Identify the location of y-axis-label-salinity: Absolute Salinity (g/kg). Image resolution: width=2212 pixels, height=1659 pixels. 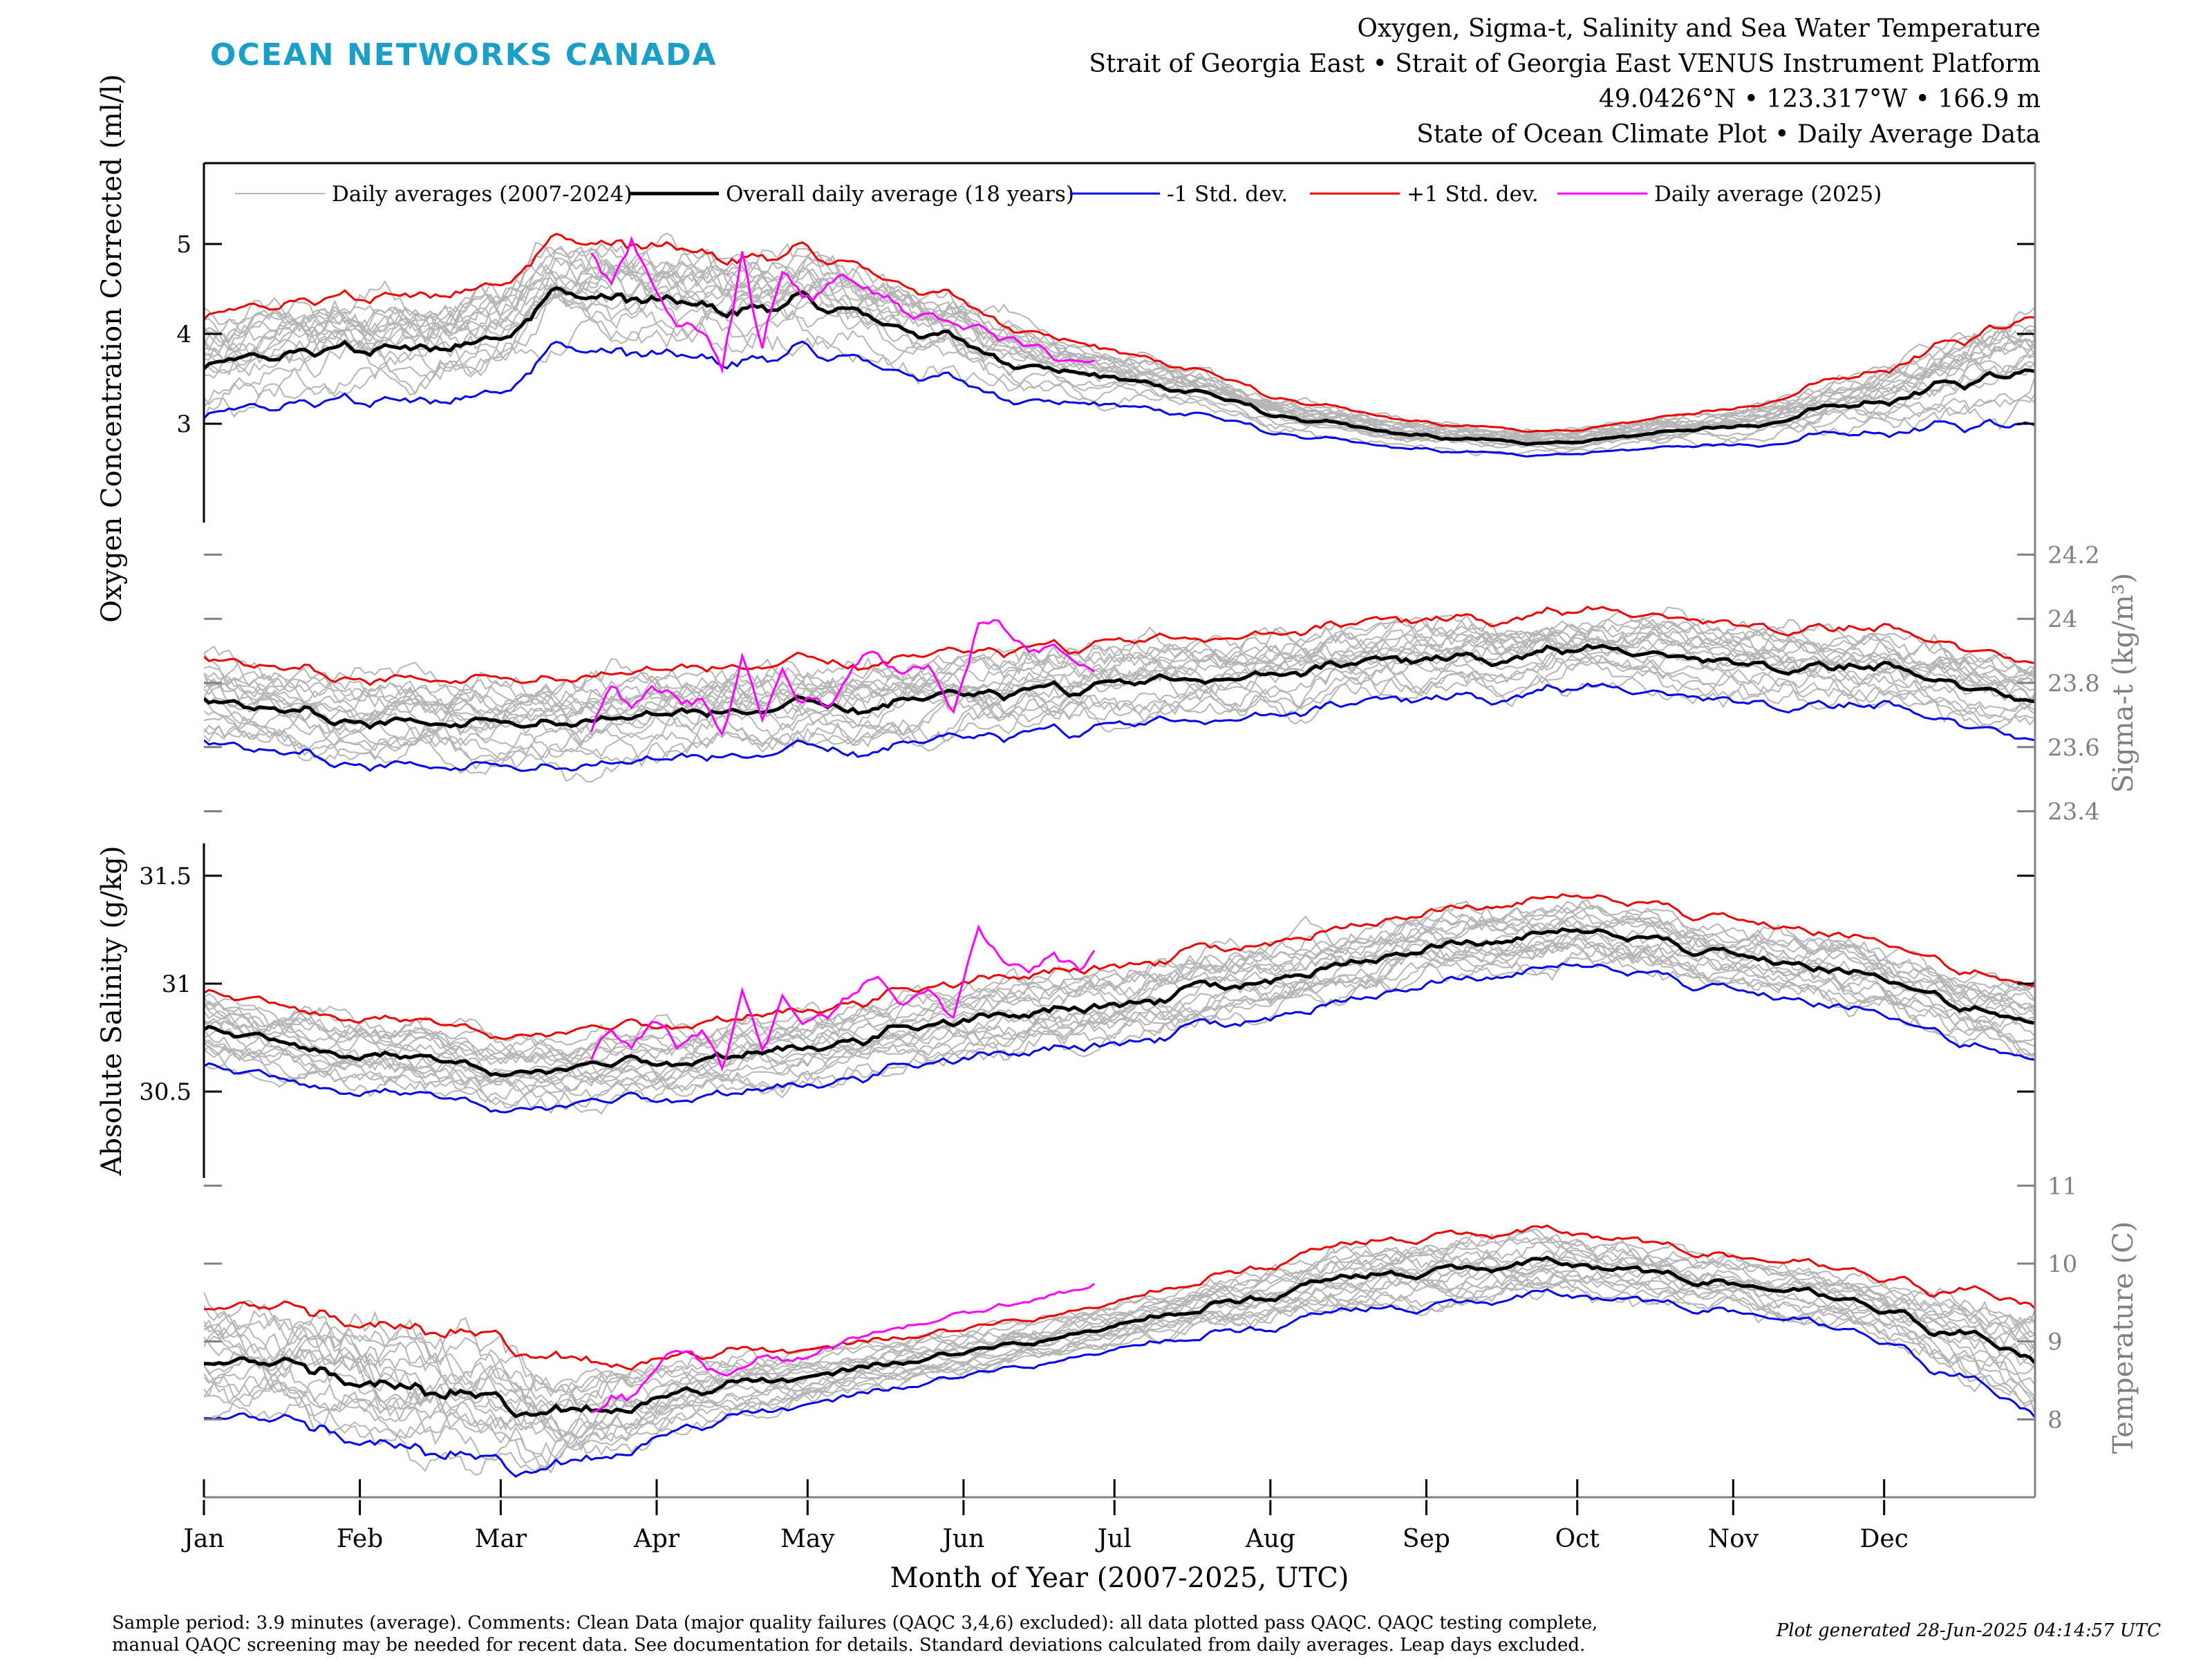
(112, 1011).